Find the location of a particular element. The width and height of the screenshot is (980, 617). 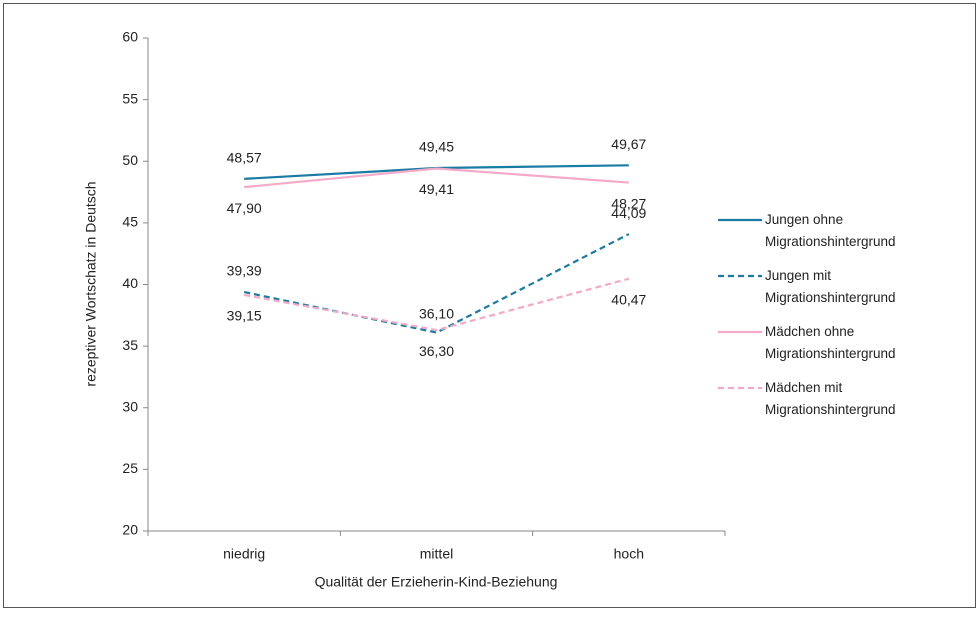

data-label: 49,45 is located at coordinates (436, 147).